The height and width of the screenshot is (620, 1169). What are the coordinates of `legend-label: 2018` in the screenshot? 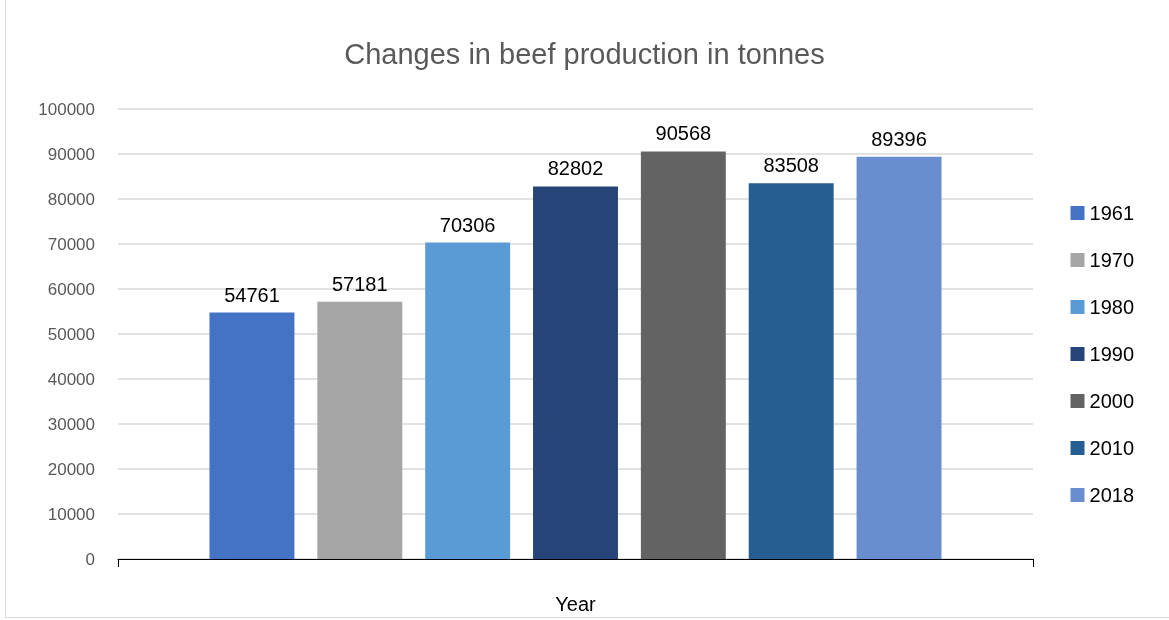 It's located at (1112, 495).